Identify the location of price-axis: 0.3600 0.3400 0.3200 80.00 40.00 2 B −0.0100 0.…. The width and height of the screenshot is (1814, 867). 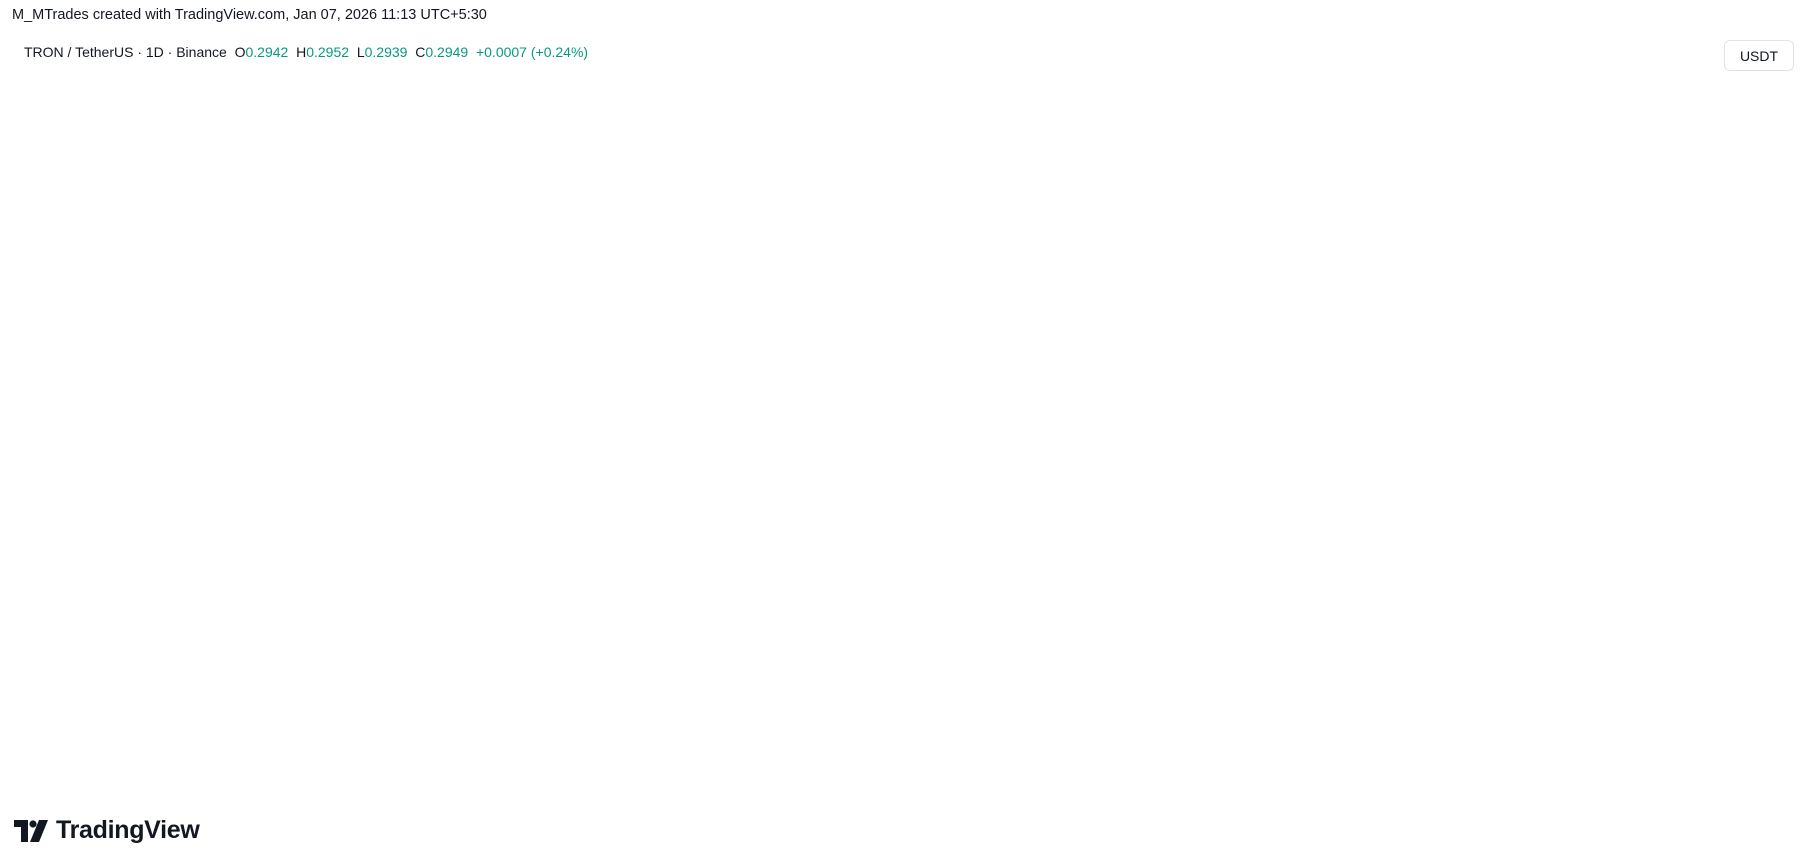
(1758, 415).